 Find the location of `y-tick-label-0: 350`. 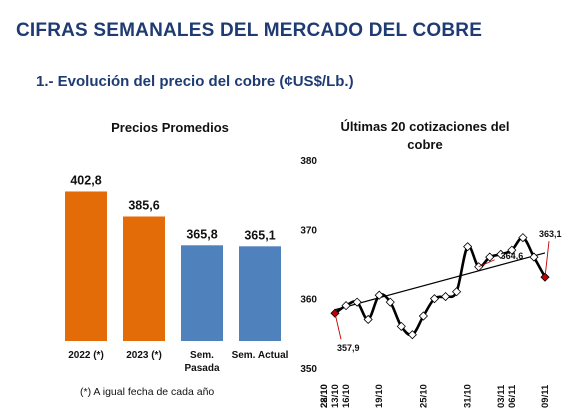

y-tick-label-0: 350 is located at coordinates (308, 369).